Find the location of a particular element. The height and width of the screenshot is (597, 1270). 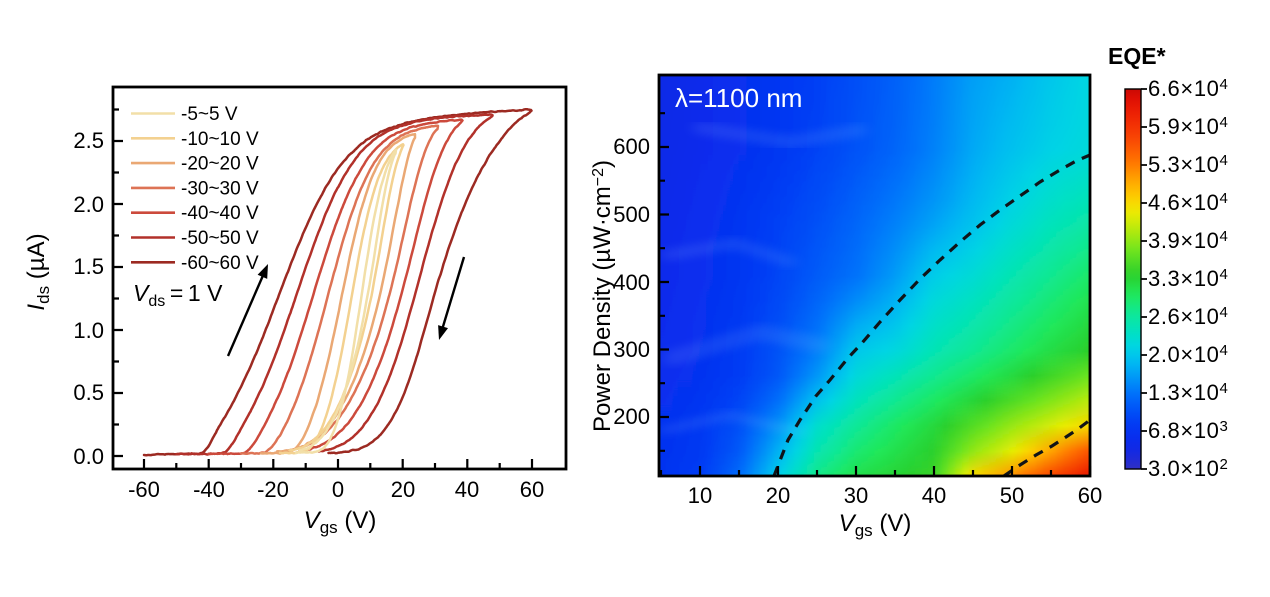

svg-text: 30 is located at coordinates (856, 495).